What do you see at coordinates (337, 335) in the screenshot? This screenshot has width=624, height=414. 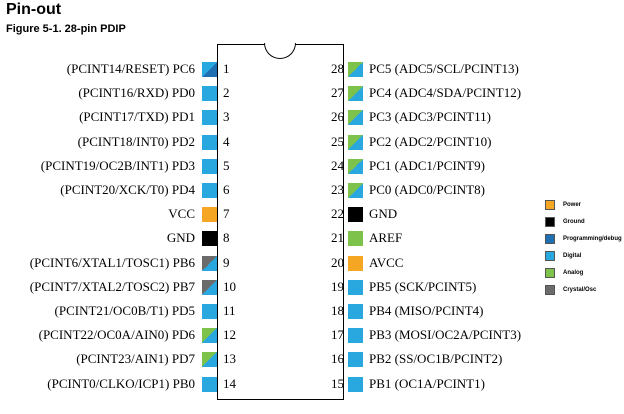 I see `pin-number: 17` at bounding box center [337, 335].